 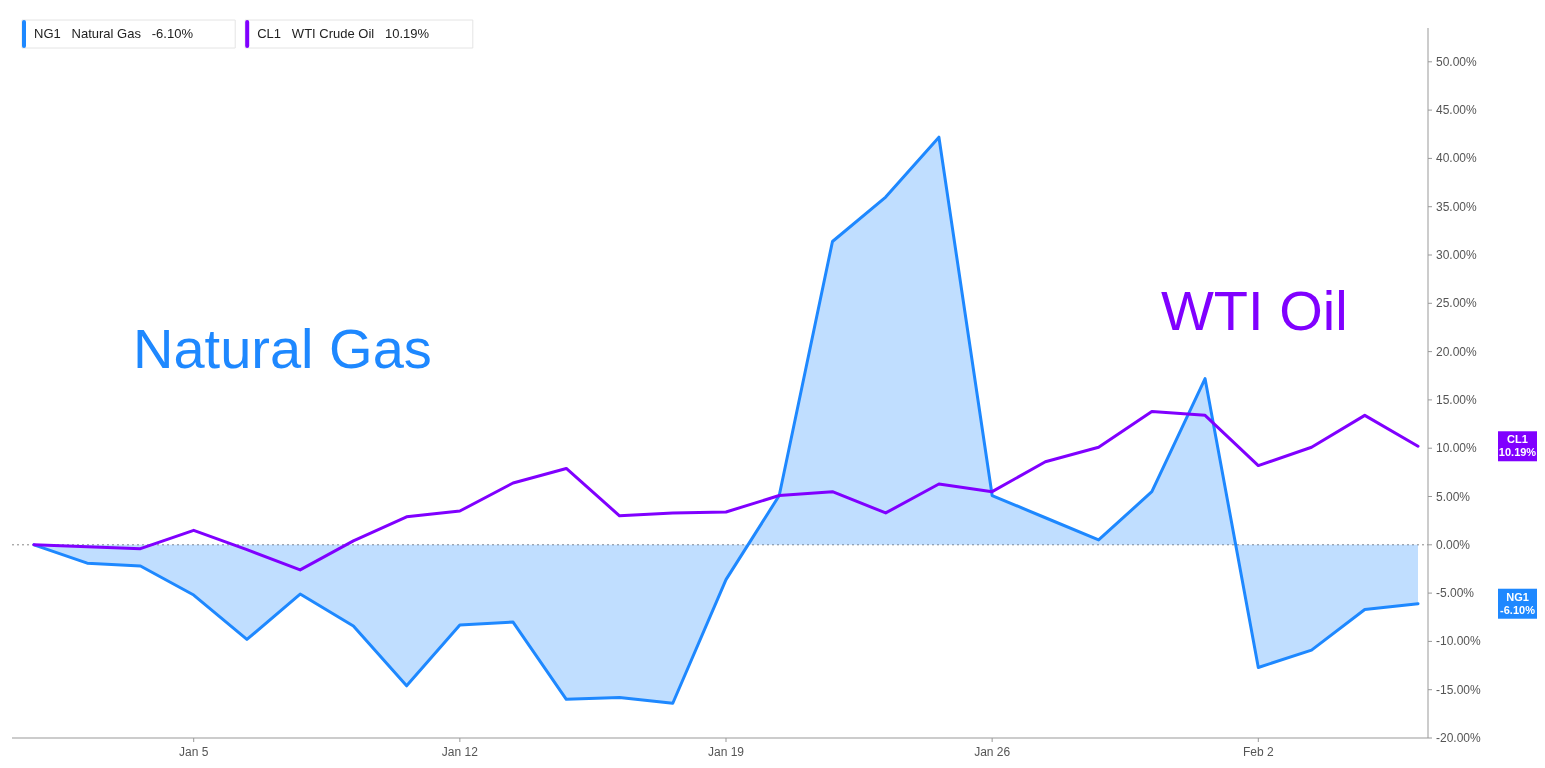 What do you see at coordinates (1457, 255) in the screenshot?
I see `y-tick-label: 30.00%` at bounding box center [1457, 255].